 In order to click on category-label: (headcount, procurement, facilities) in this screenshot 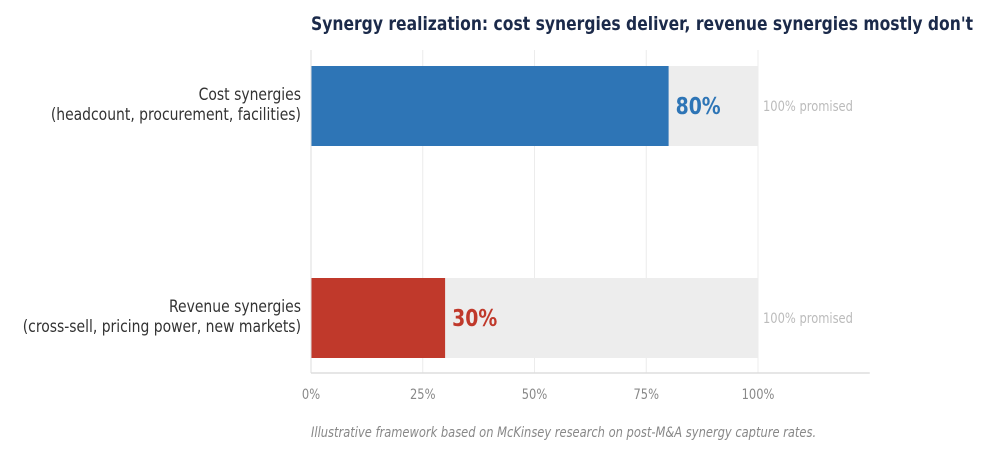, I will do `click(176, 115)`.